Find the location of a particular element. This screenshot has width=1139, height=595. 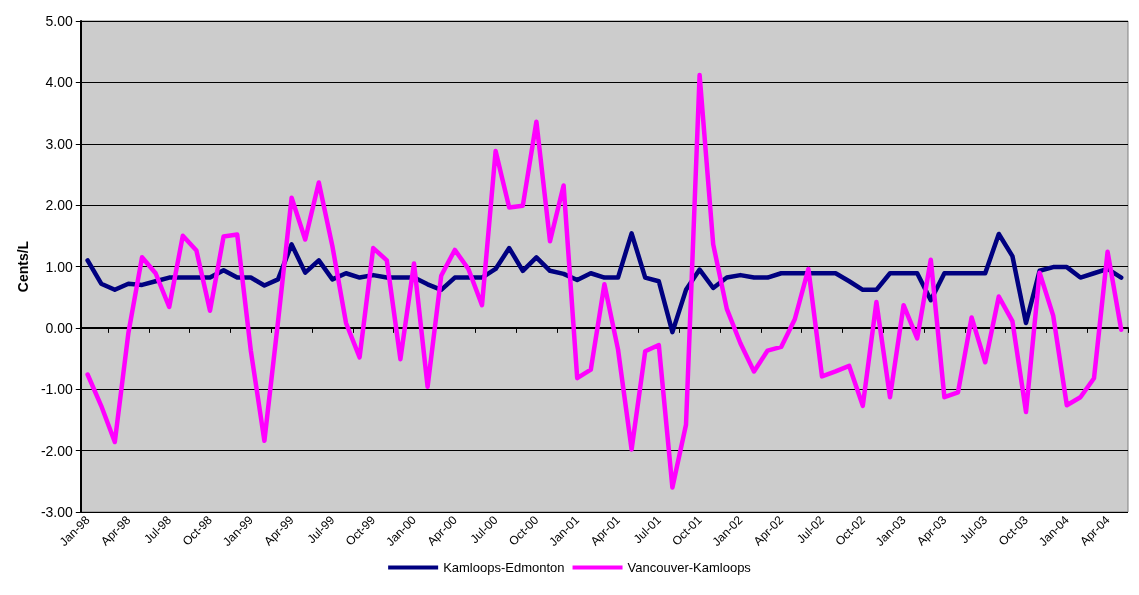

y-tick-label: 5.00 is located at coordinates (59, 21).